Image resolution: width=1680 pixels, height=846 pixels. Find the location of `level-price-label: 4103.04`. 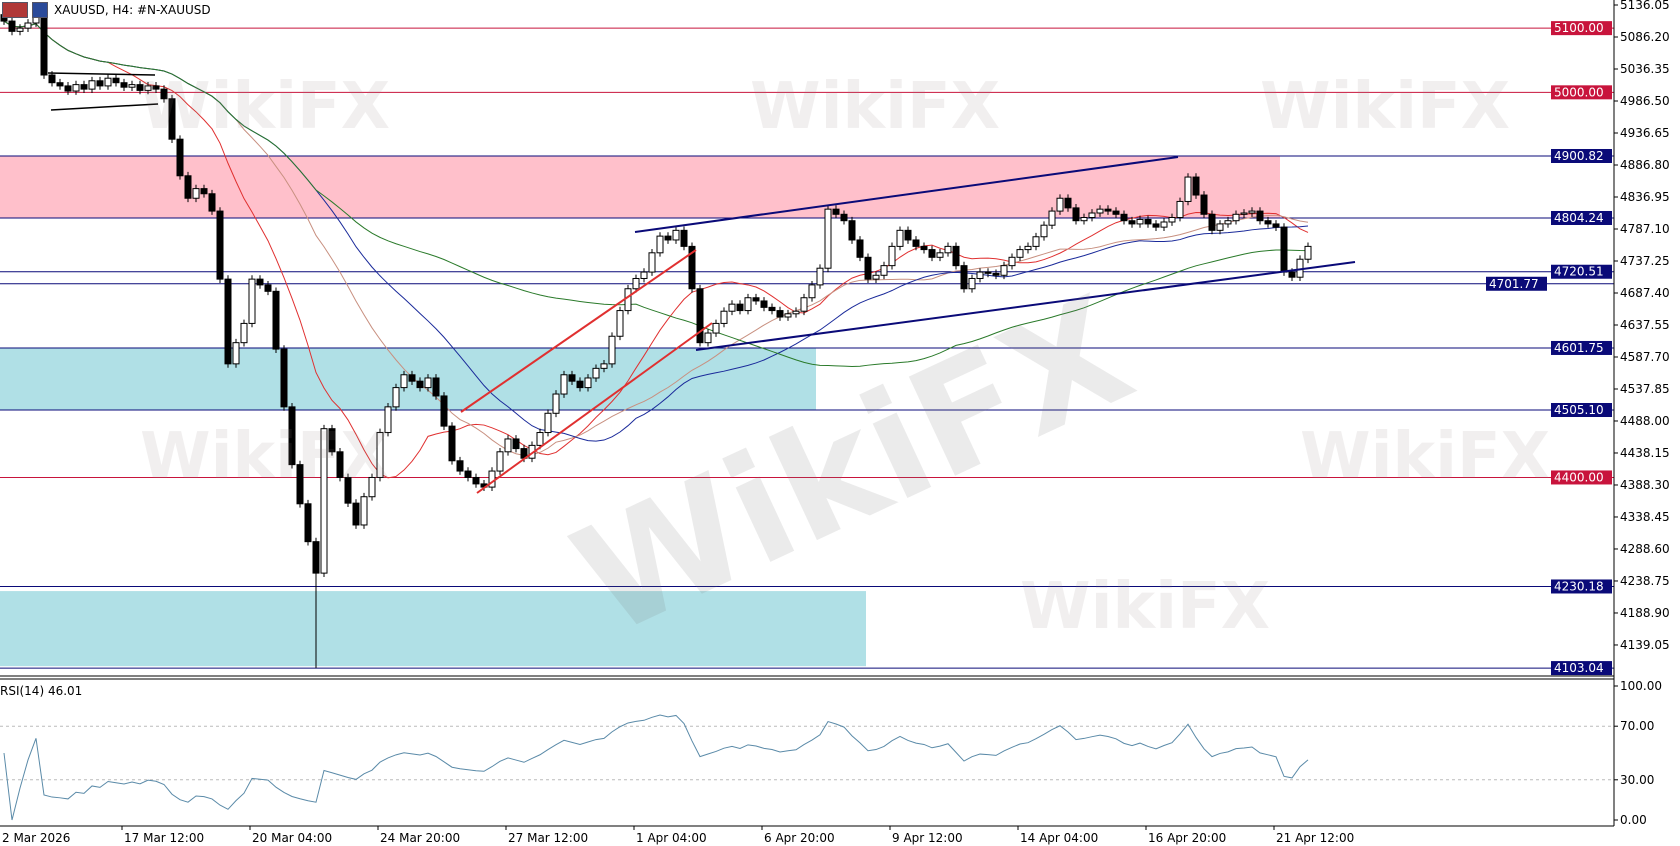

level-price-label: 4103.04 is located at coordinates (1579, 668).